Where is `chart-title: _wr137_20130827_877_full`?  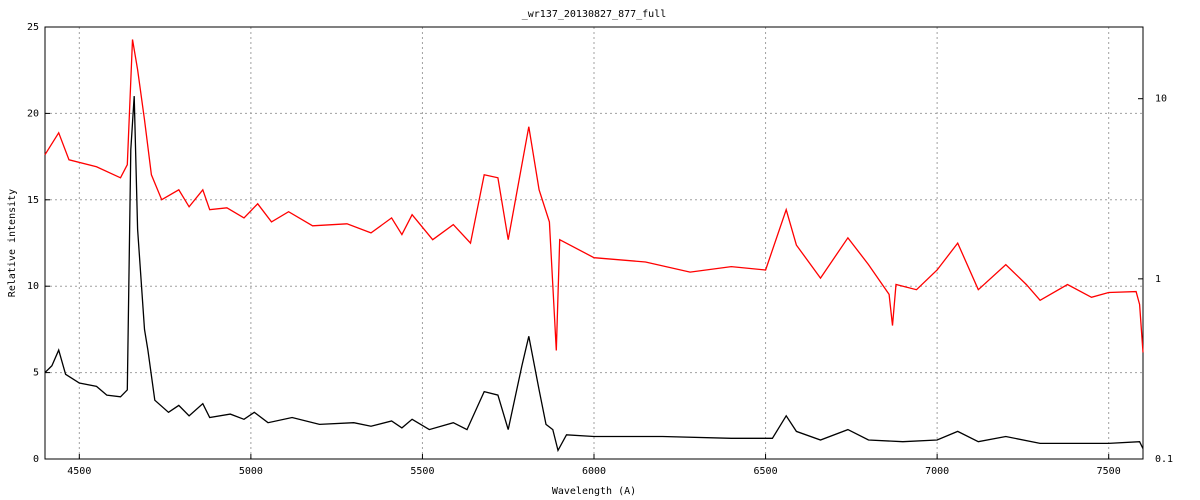
chart-title: _wr137_20130827_877_full is located at coordinates (594, 14).